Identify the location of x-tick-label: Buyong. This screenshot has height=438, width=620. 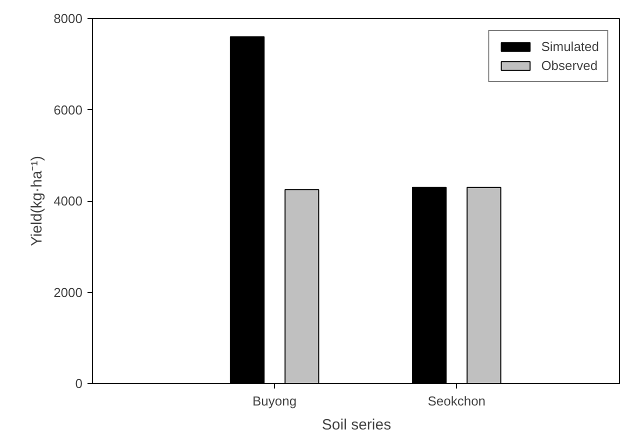
(274, 401).